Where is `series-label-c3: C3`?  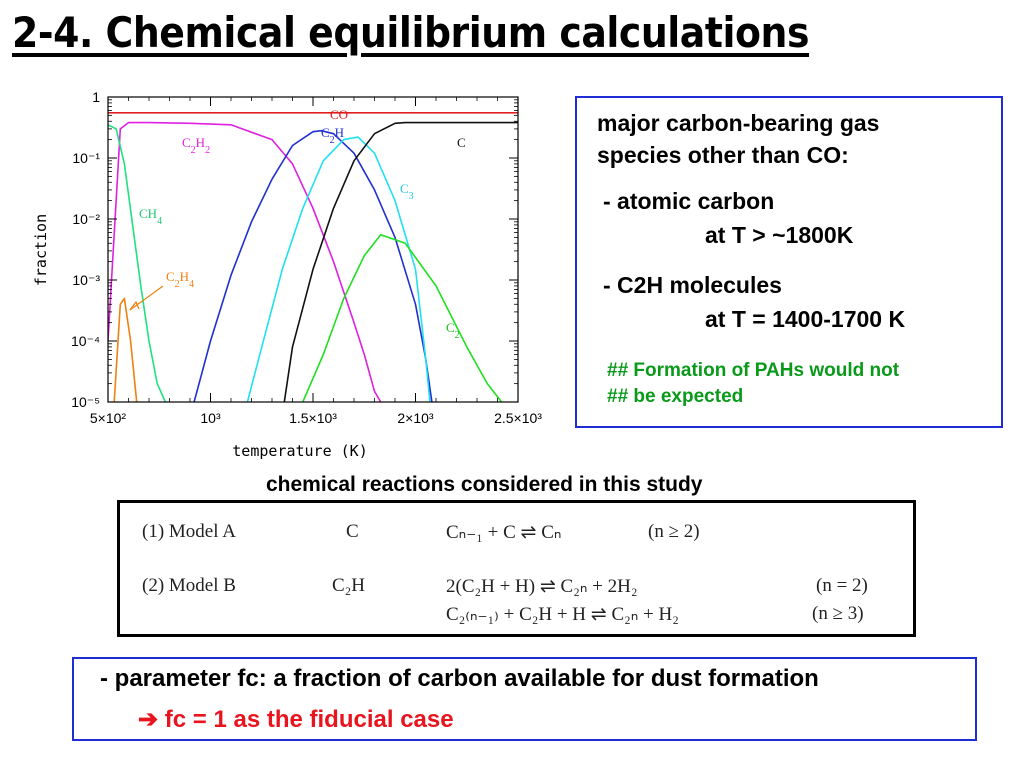 series-label-c3: C3 is located at coordinates (407, 191).